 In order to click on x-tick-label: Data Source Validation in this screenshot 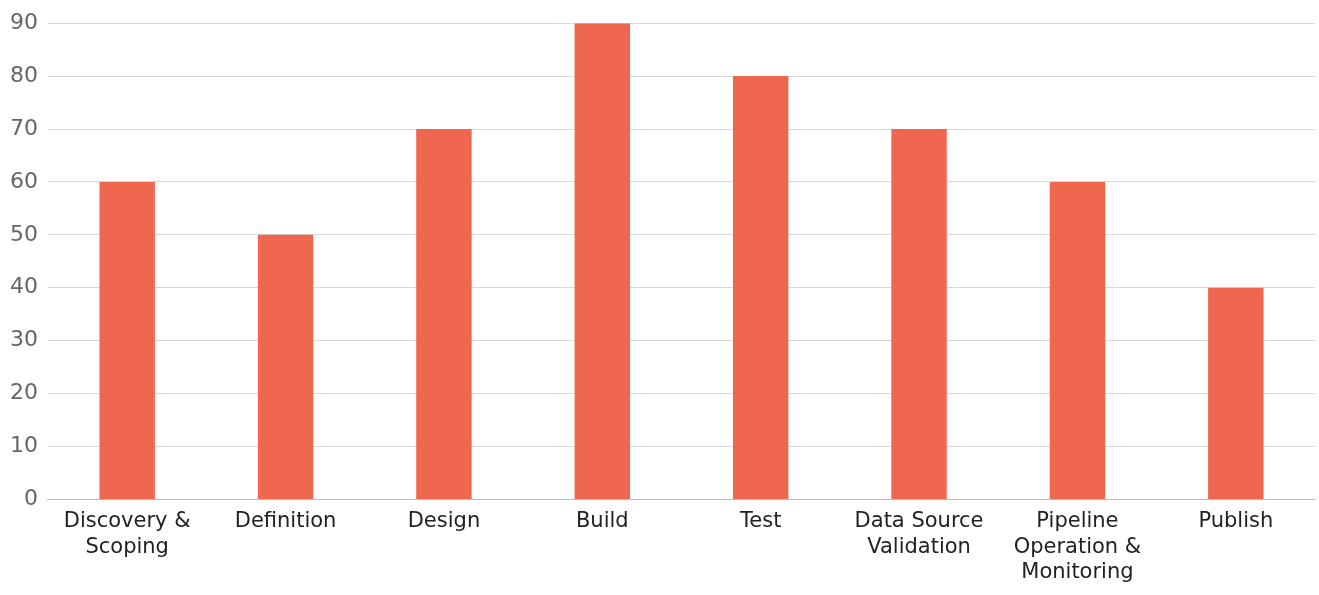, I will do `click(919, 533)`.